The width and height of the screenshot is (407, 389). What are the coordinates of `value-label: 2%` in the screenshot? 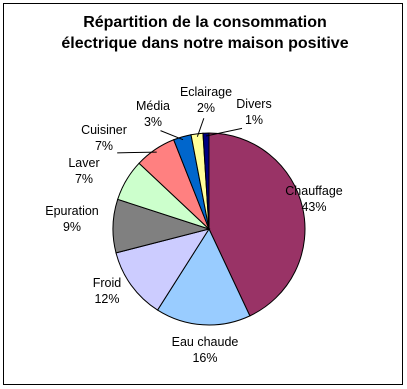 It's located at (206, 108).